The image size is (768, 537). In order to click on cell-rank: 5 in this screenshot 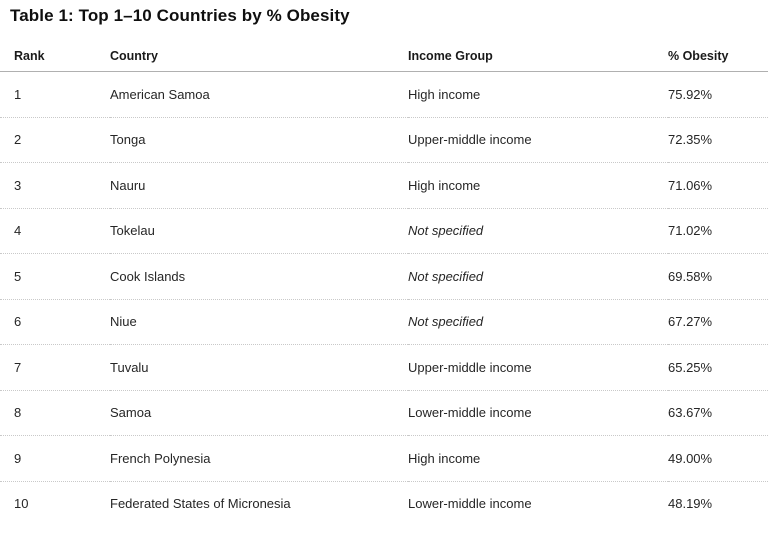, I will do `click(55, 276)`.